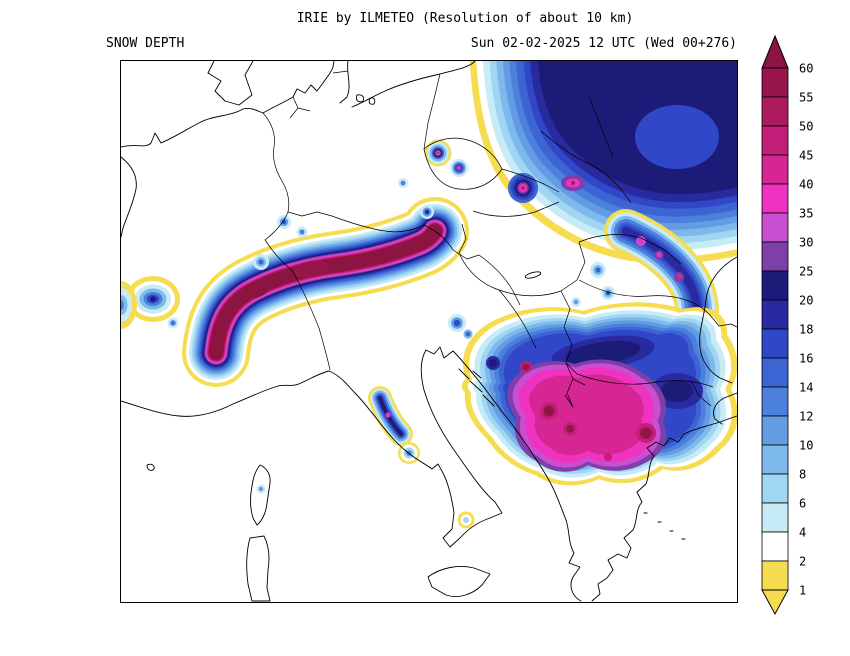  I want to click on massif-central-snow, so click(214, 272).